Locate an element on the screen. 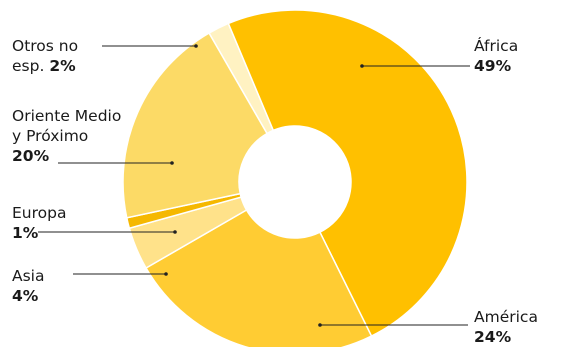 The height and width of the screenshot is (347, 569). label-america: América 24% is located at coordinates (506, 327).